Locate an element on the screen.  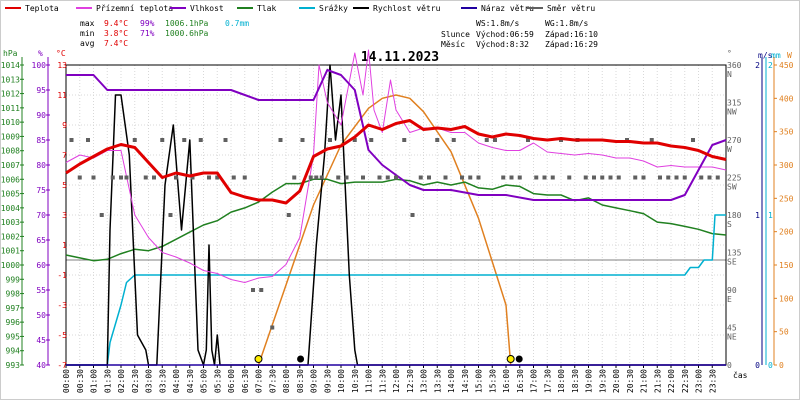
temp-tick-label: -7 is located at coordinates (62, 365).